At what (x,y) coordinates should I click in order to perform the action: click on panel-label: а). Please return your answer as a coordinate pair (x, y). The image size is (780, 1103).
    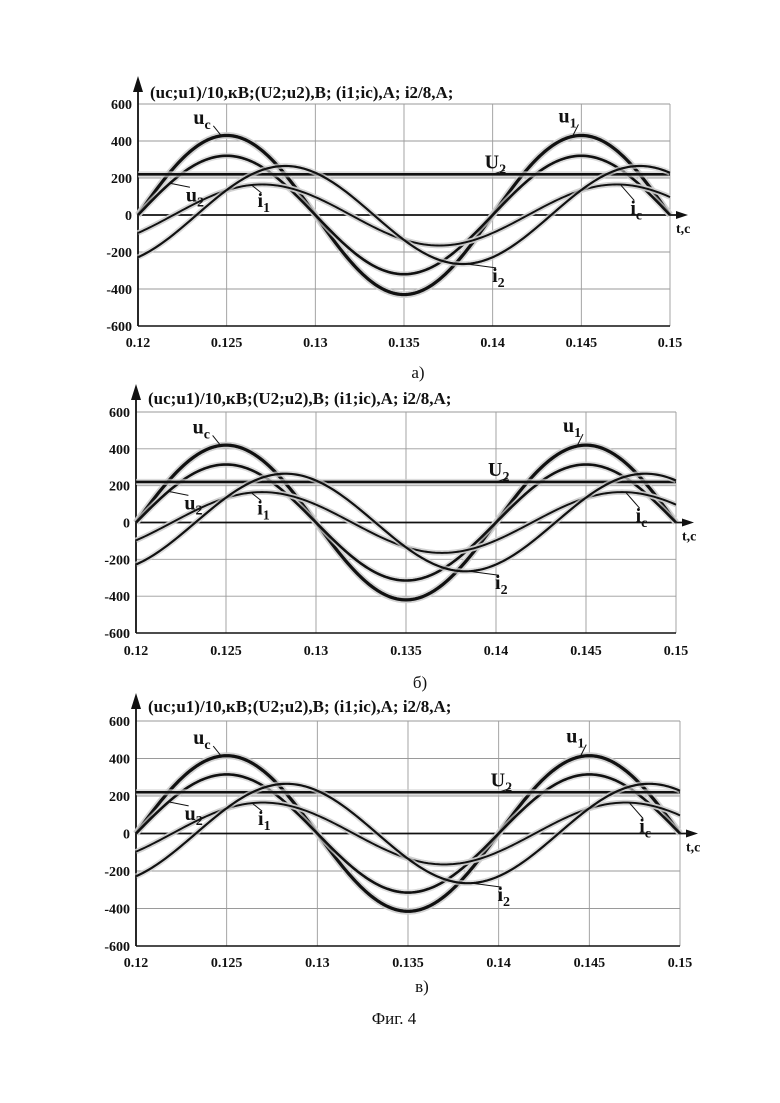
    Looking at the image, I should click on (417, 372).